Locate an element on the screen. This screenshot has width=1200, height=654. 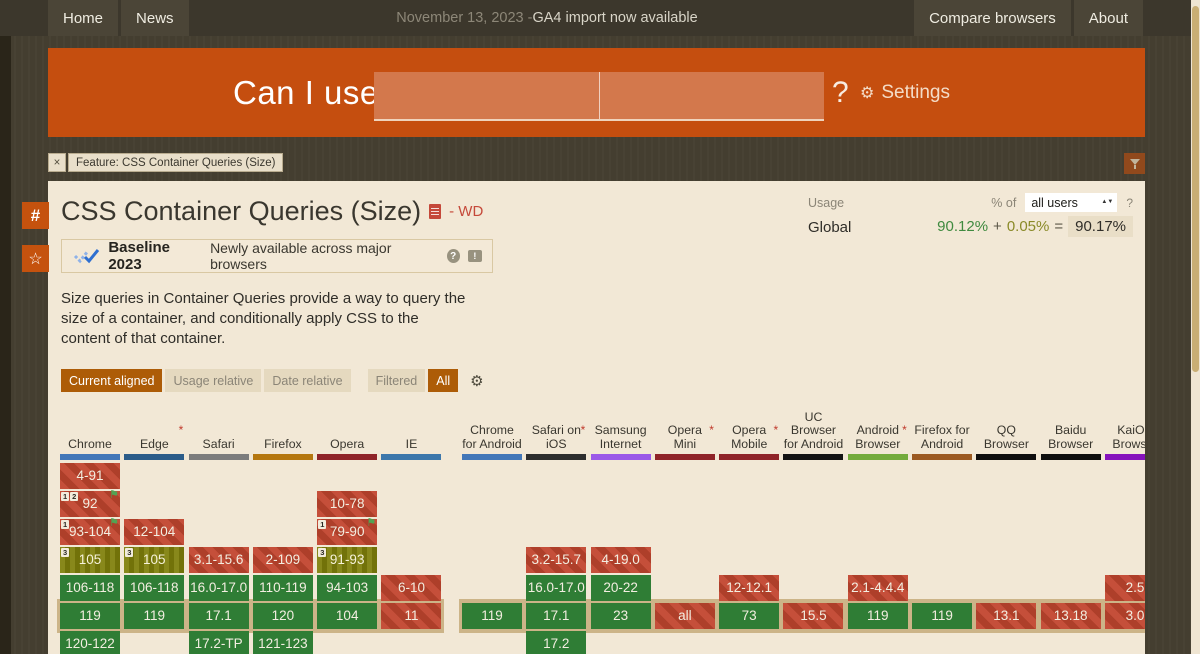
browser-column: IE 6-10 11 is located at coordinates (411, 526).